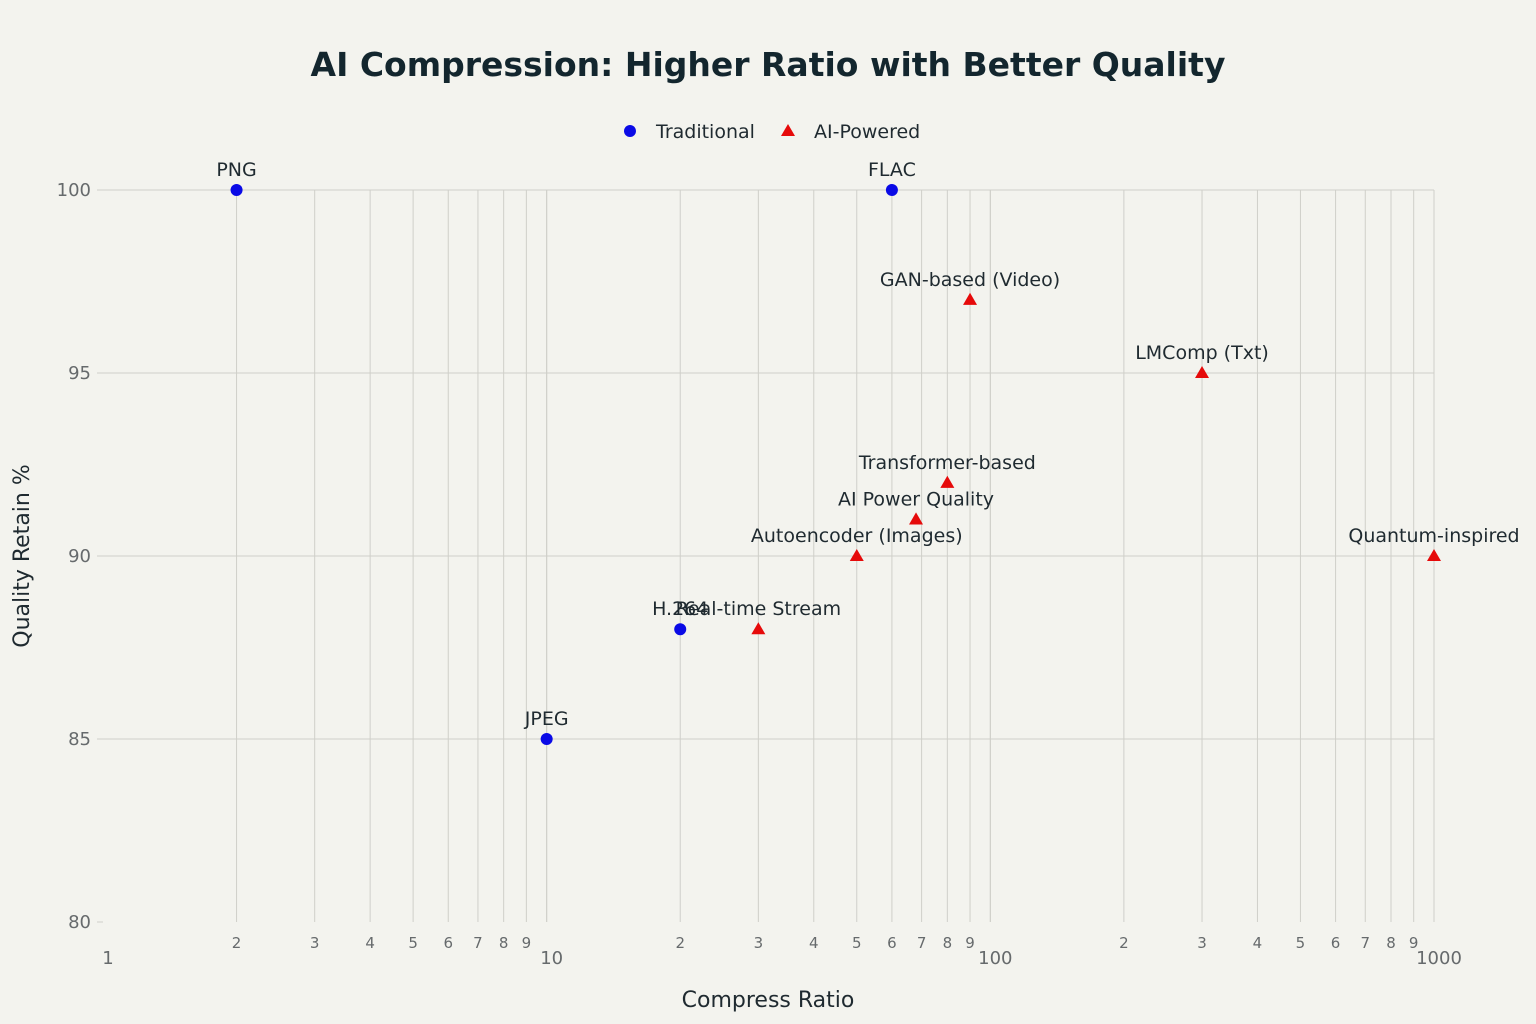 This screenshot has width=1536, height=1024. What do you see at coordinates (546, 719) in the screenshot?
I see `data-label: JPEG` at bounding box center [546, 719].